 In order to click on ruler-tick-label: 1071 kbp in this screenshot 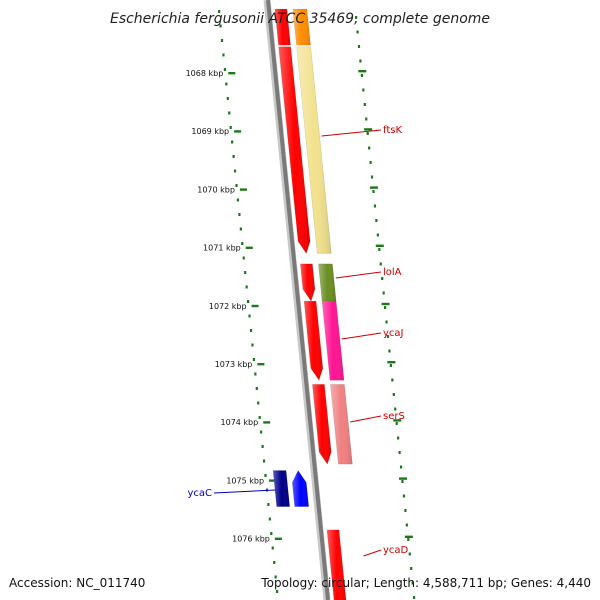, I will do `click(222, 248)`.